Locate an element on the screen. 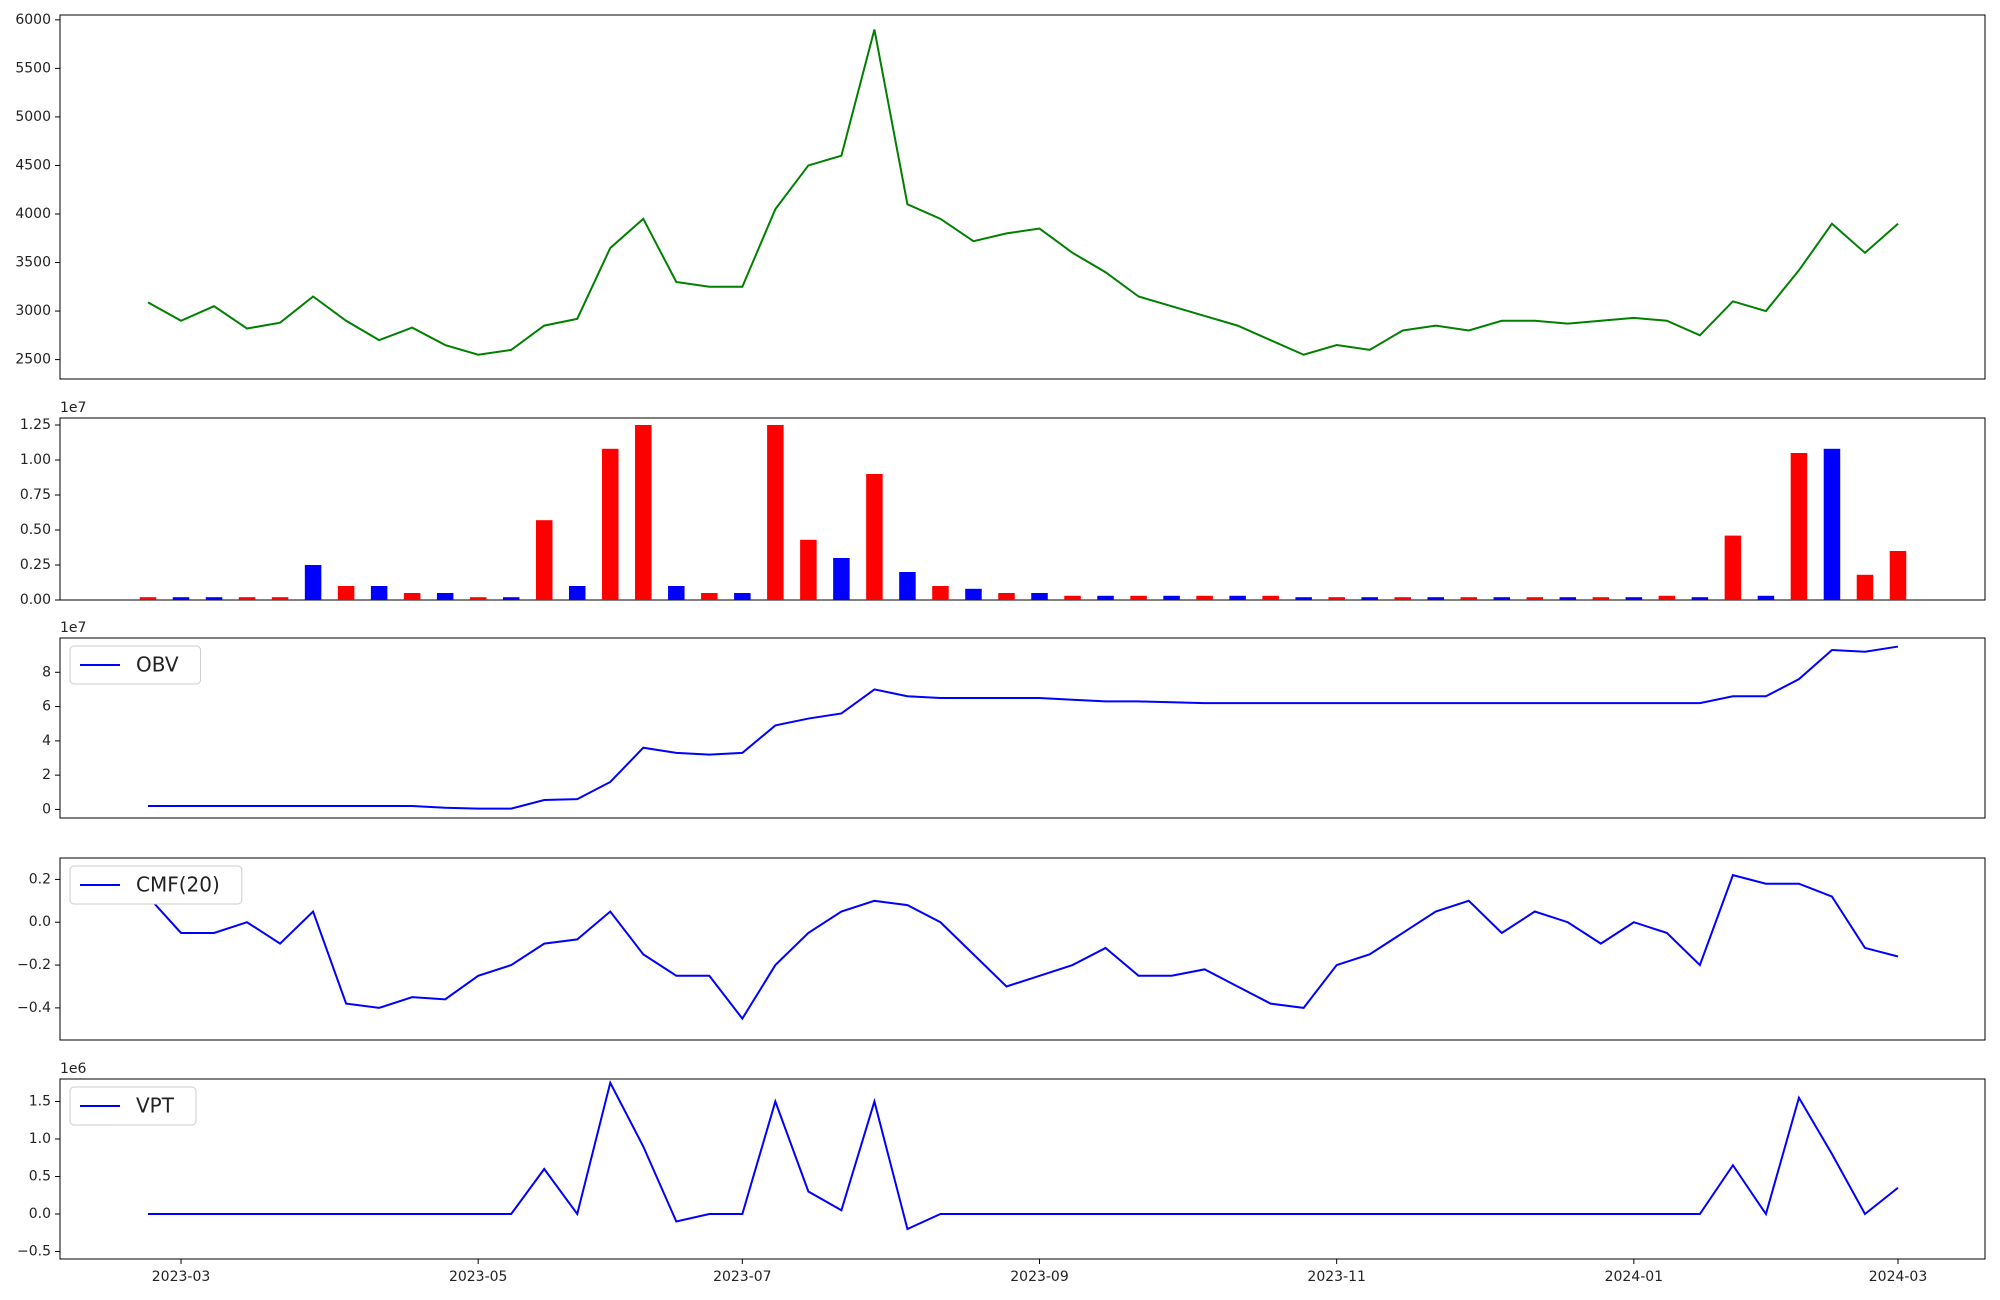  y-tick-label: 3500 is located at coordinates (33, 263).